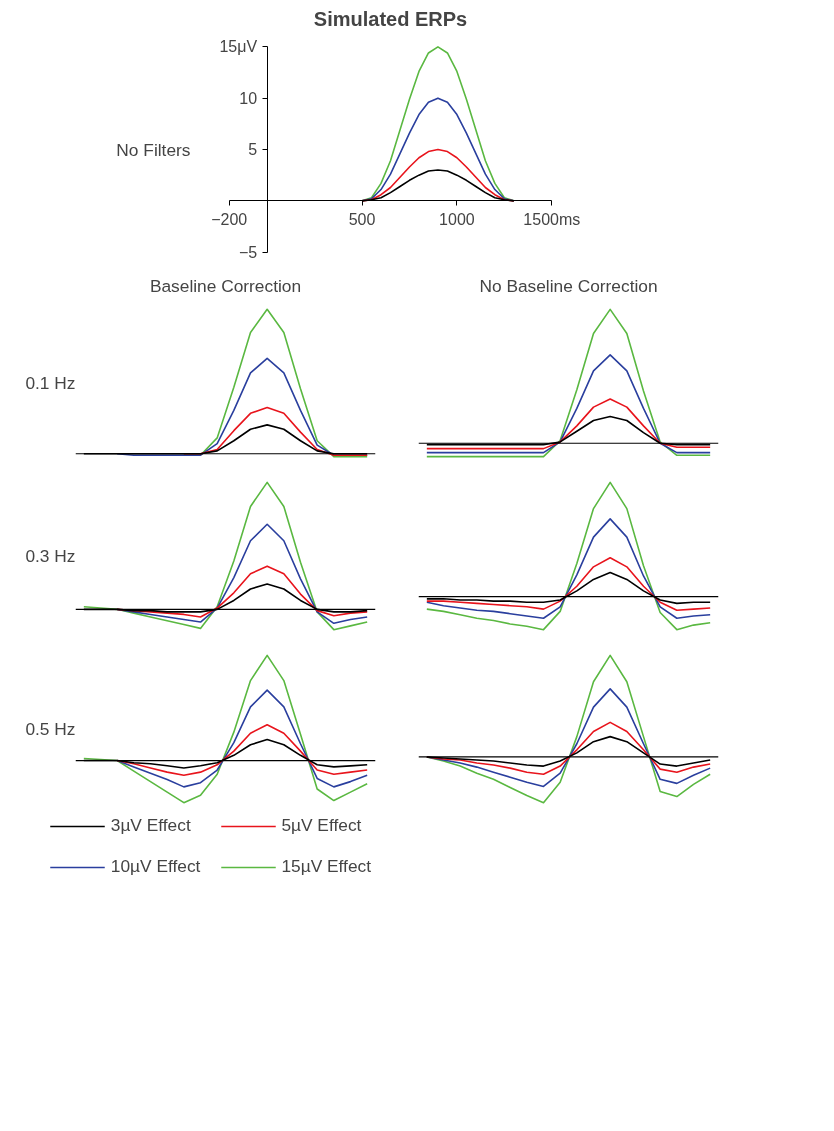  Describe the element at coordinates (568, 285) in the screenshot. I see `chart-title: No Baseline Correction` at that location.